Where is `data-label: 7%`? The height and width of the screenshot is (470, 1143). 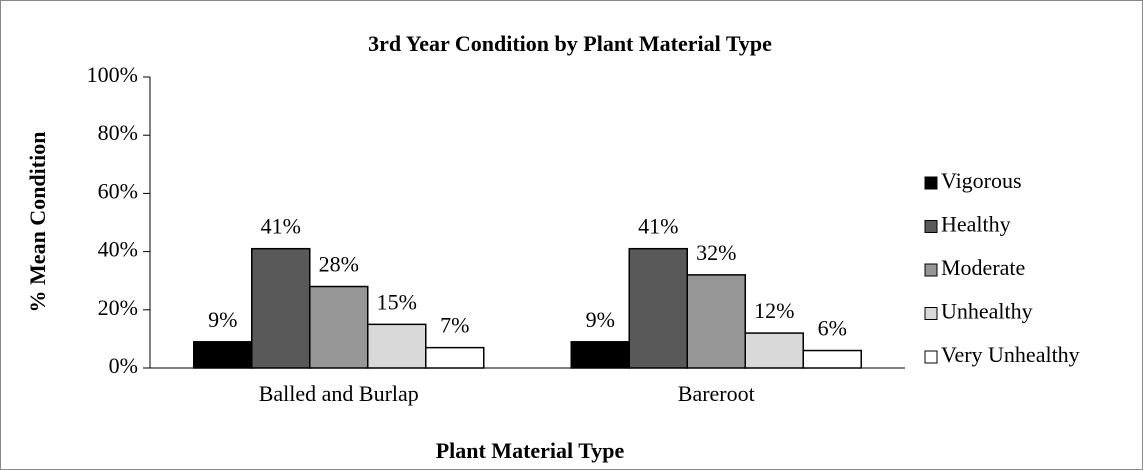
data-label: 7% is located at coordinates (454, 325).